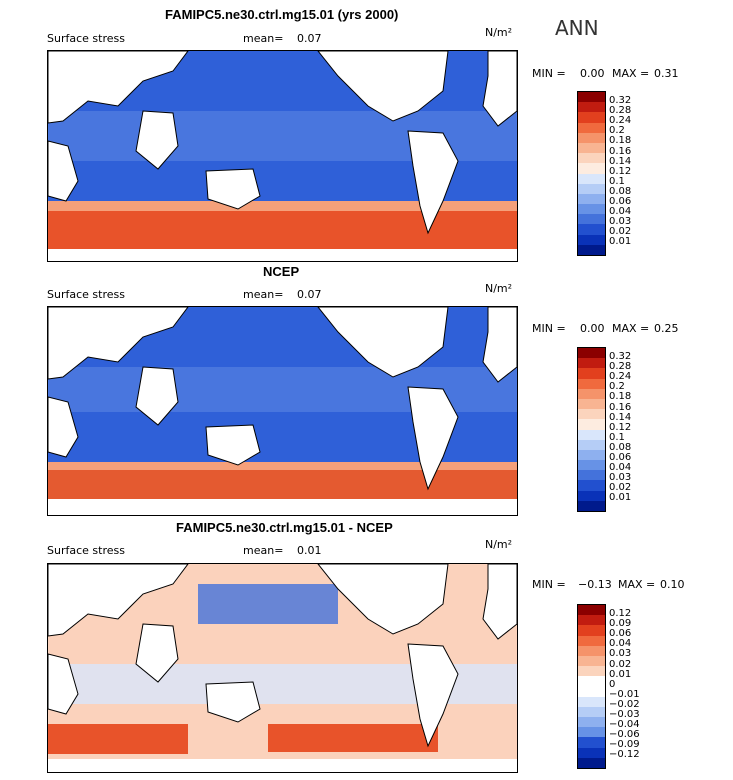  What do you see at coordinates (577, 28) in the screenshot?
I see `season-label: ANN` at bounding box center [577, 28].